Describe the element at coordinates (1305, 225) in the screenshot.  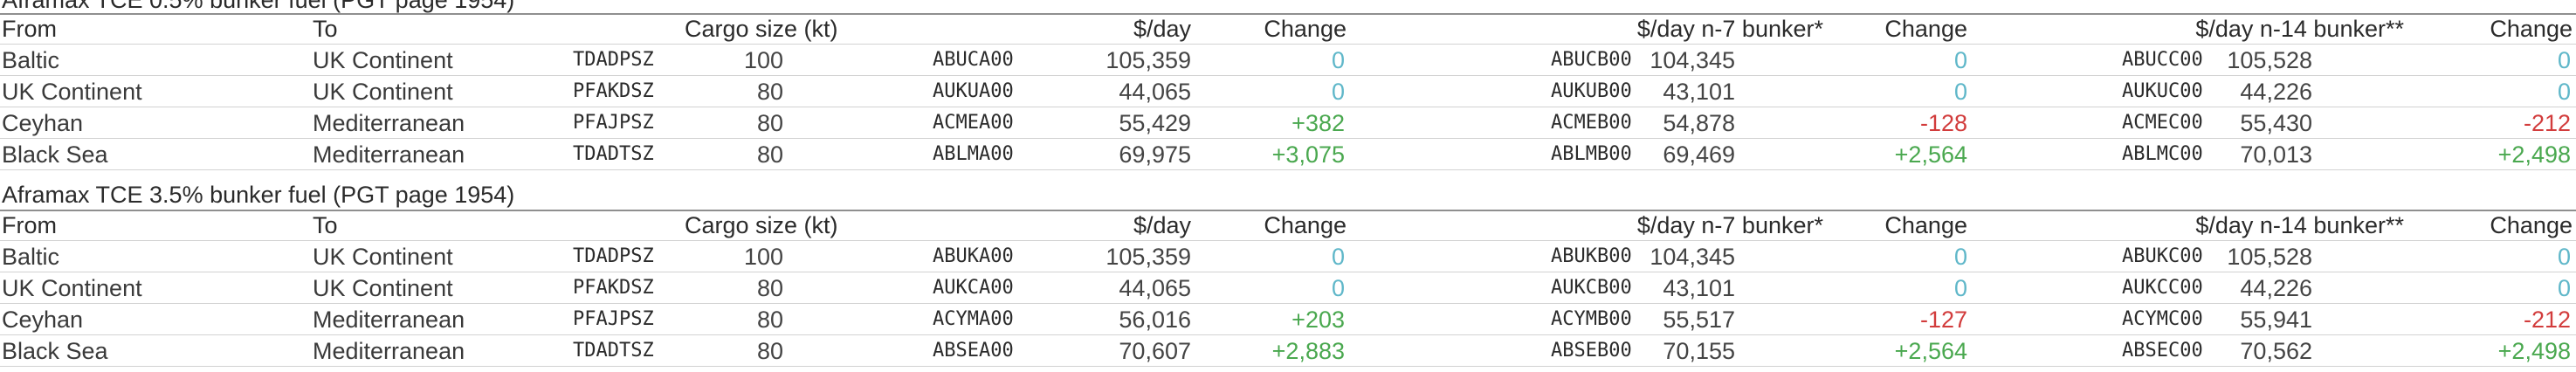
I see `col-header-change: Change` at that location.